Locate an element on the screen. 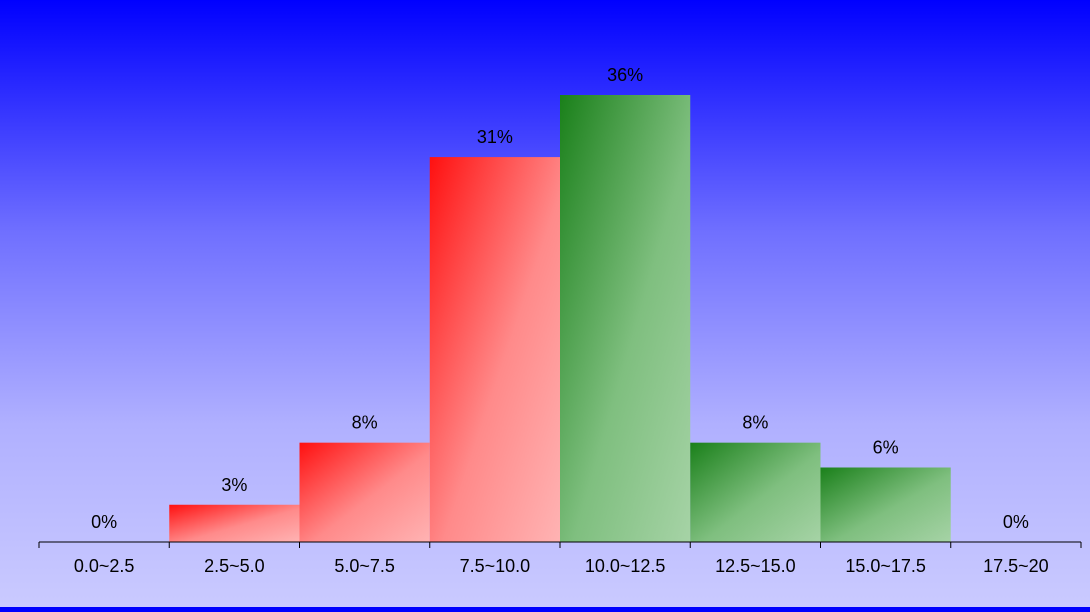  bar-15.0~17.5 is located at coordinates (885, 504).